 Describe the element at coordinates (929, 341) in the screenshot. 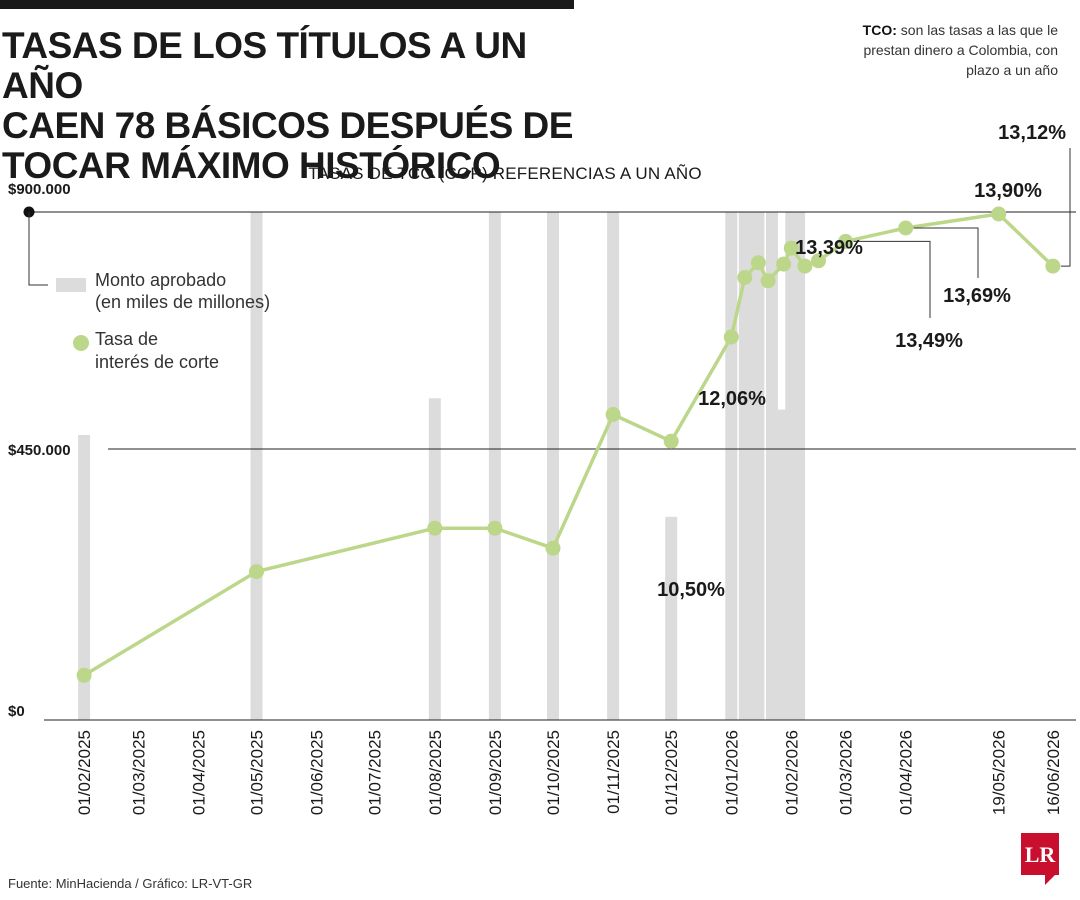

I see `data-label: 13,49%` at that location.